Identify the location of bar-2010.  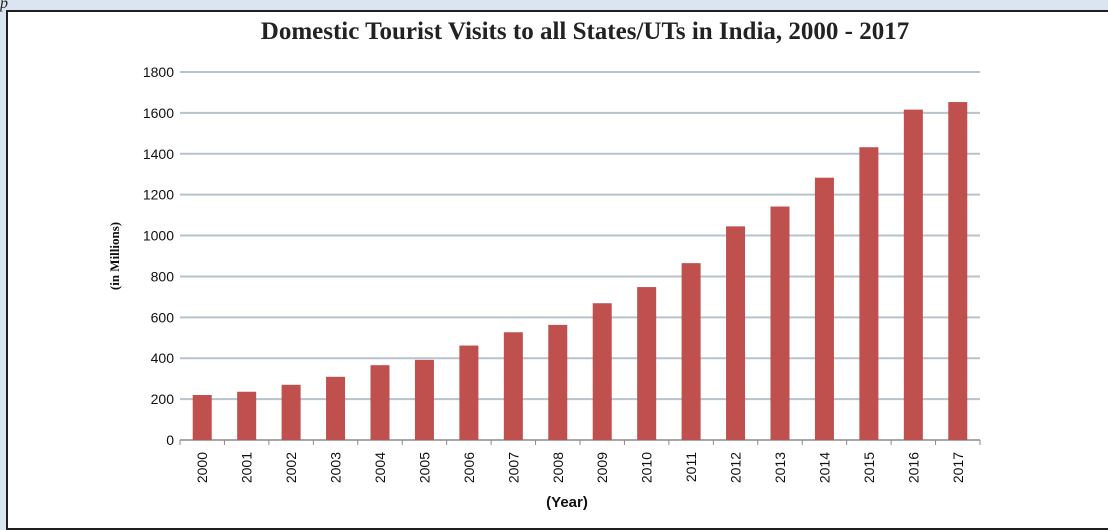
(647, 363).